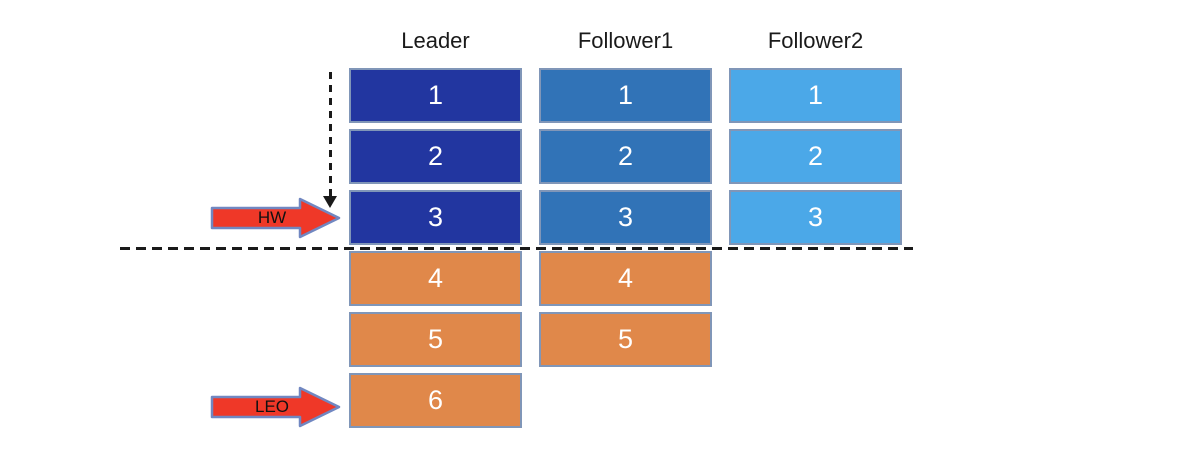 This screenshot has height=472, width=1200. I want to click on column-header-follower1: Follower1, so click(625, 40).